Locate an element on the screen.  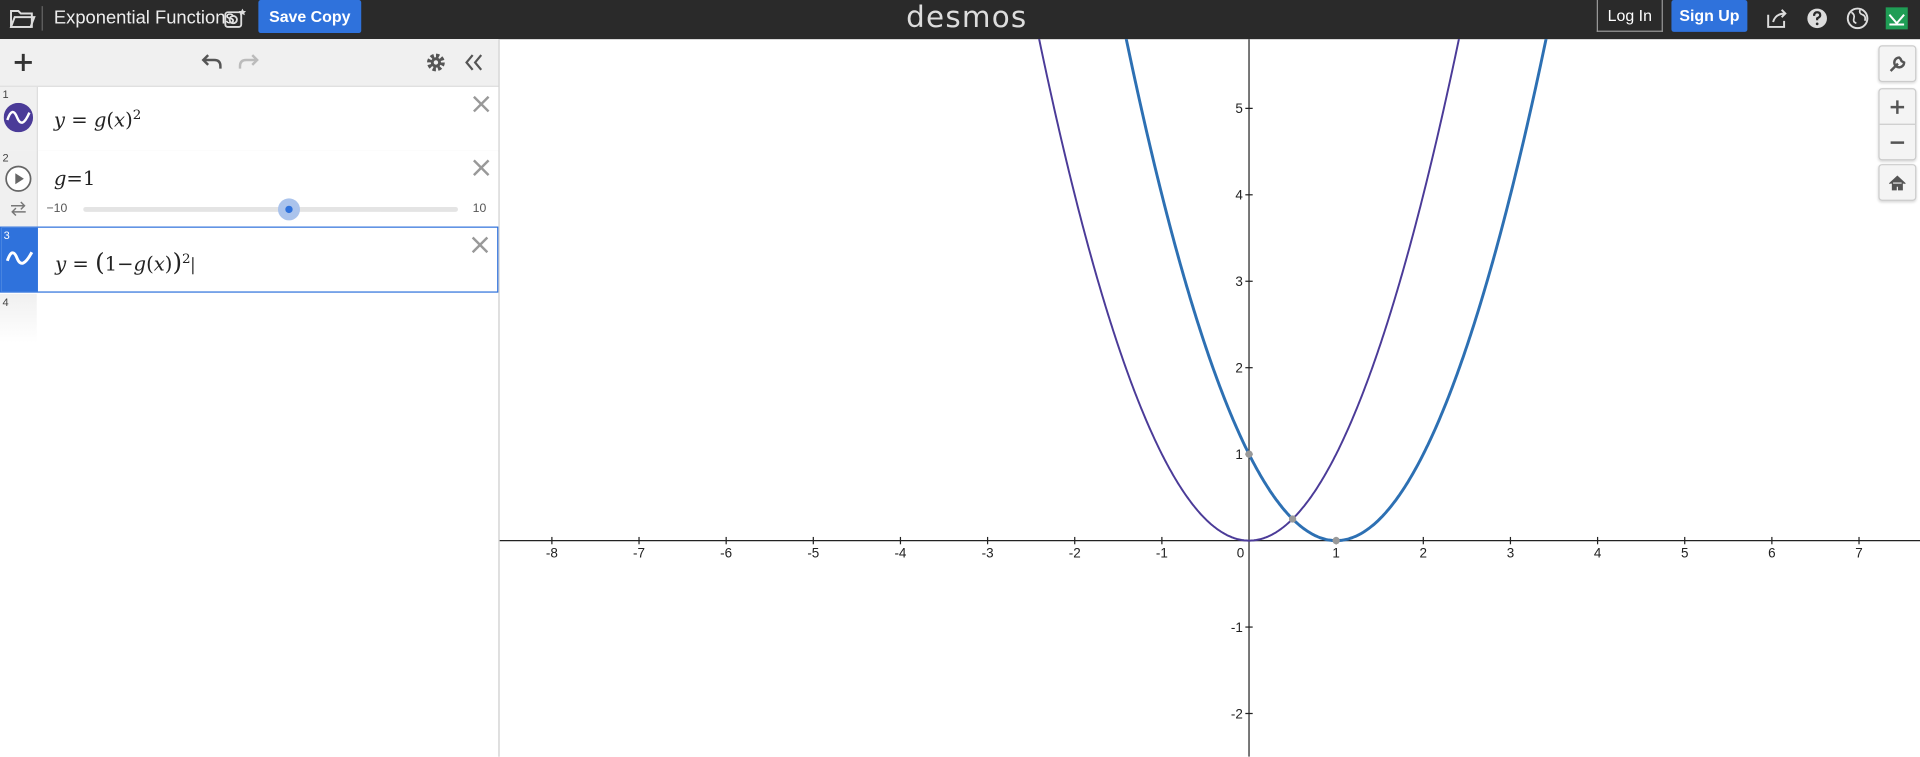
share-icon is located at coordinates (1776, 18).